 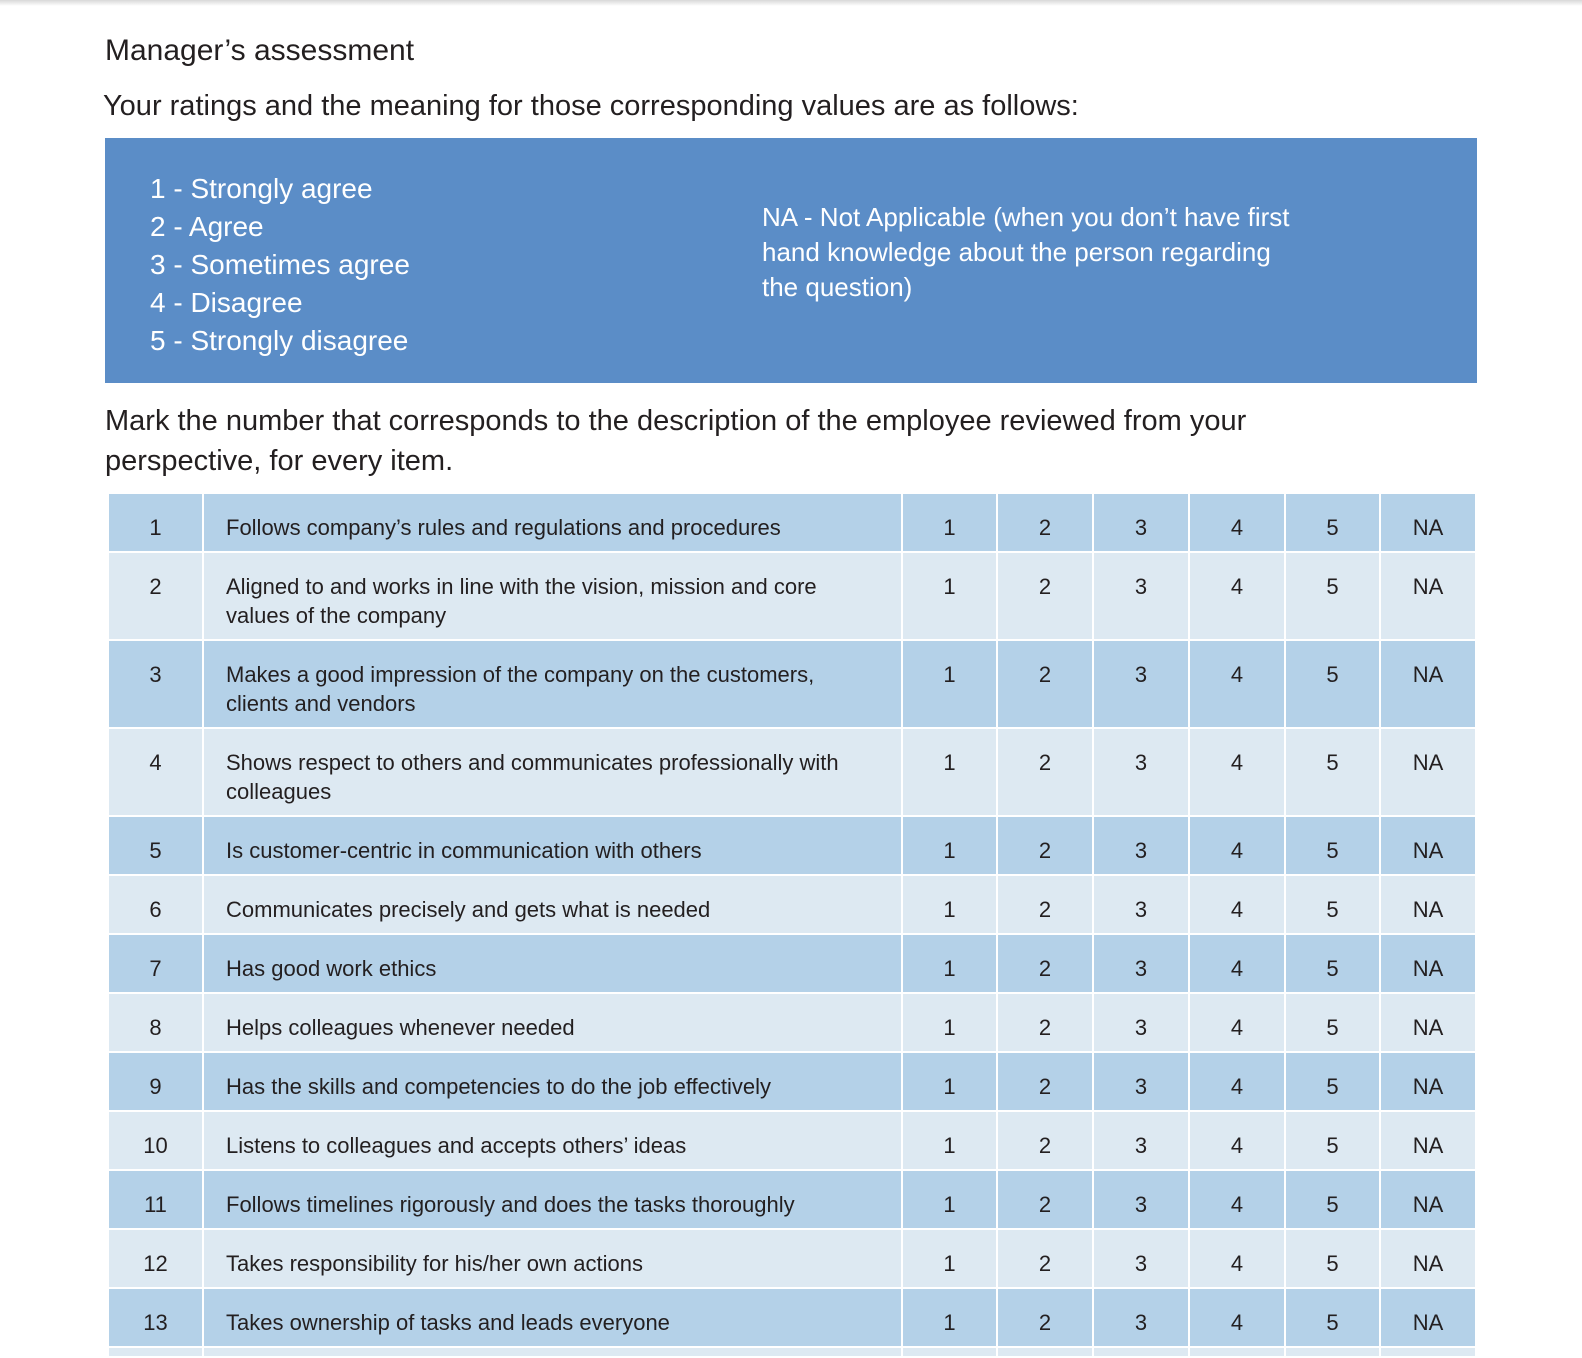 What do you see at coordinates (155, 845) in the screenshot?
I see `item-number: 5` at bounding box center [155, 845].